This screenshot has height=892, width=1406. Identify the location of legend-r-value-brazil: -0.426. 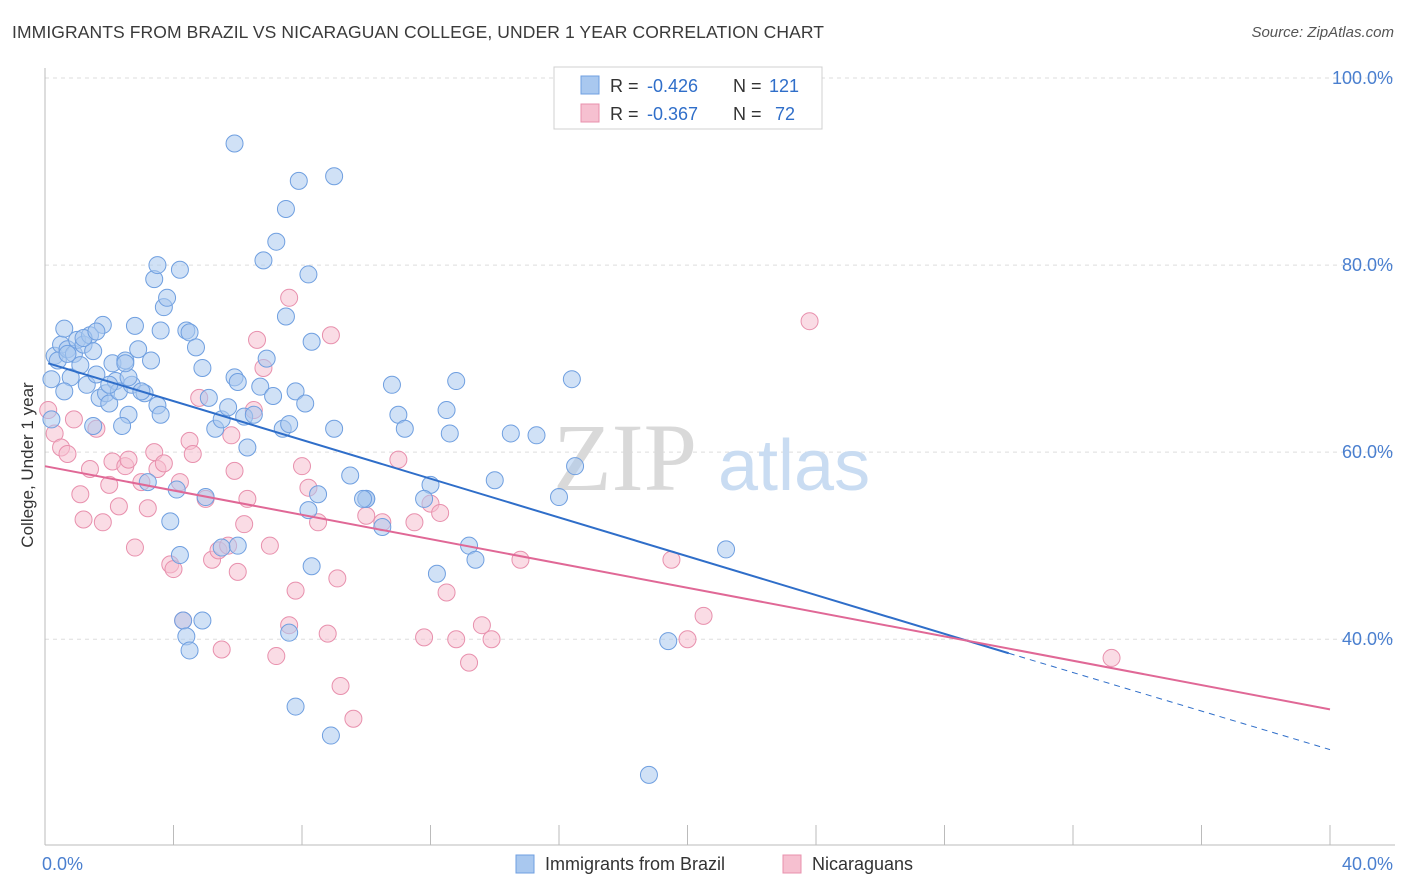
(672, 86).